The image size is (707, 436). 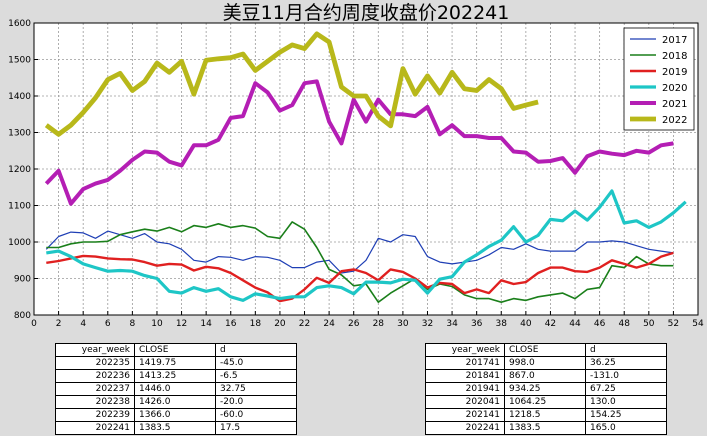 What do you see at coordinates (526, 324) in the screenshot?
I see `x-tick-label: 40` at bounding box center [526, 324].